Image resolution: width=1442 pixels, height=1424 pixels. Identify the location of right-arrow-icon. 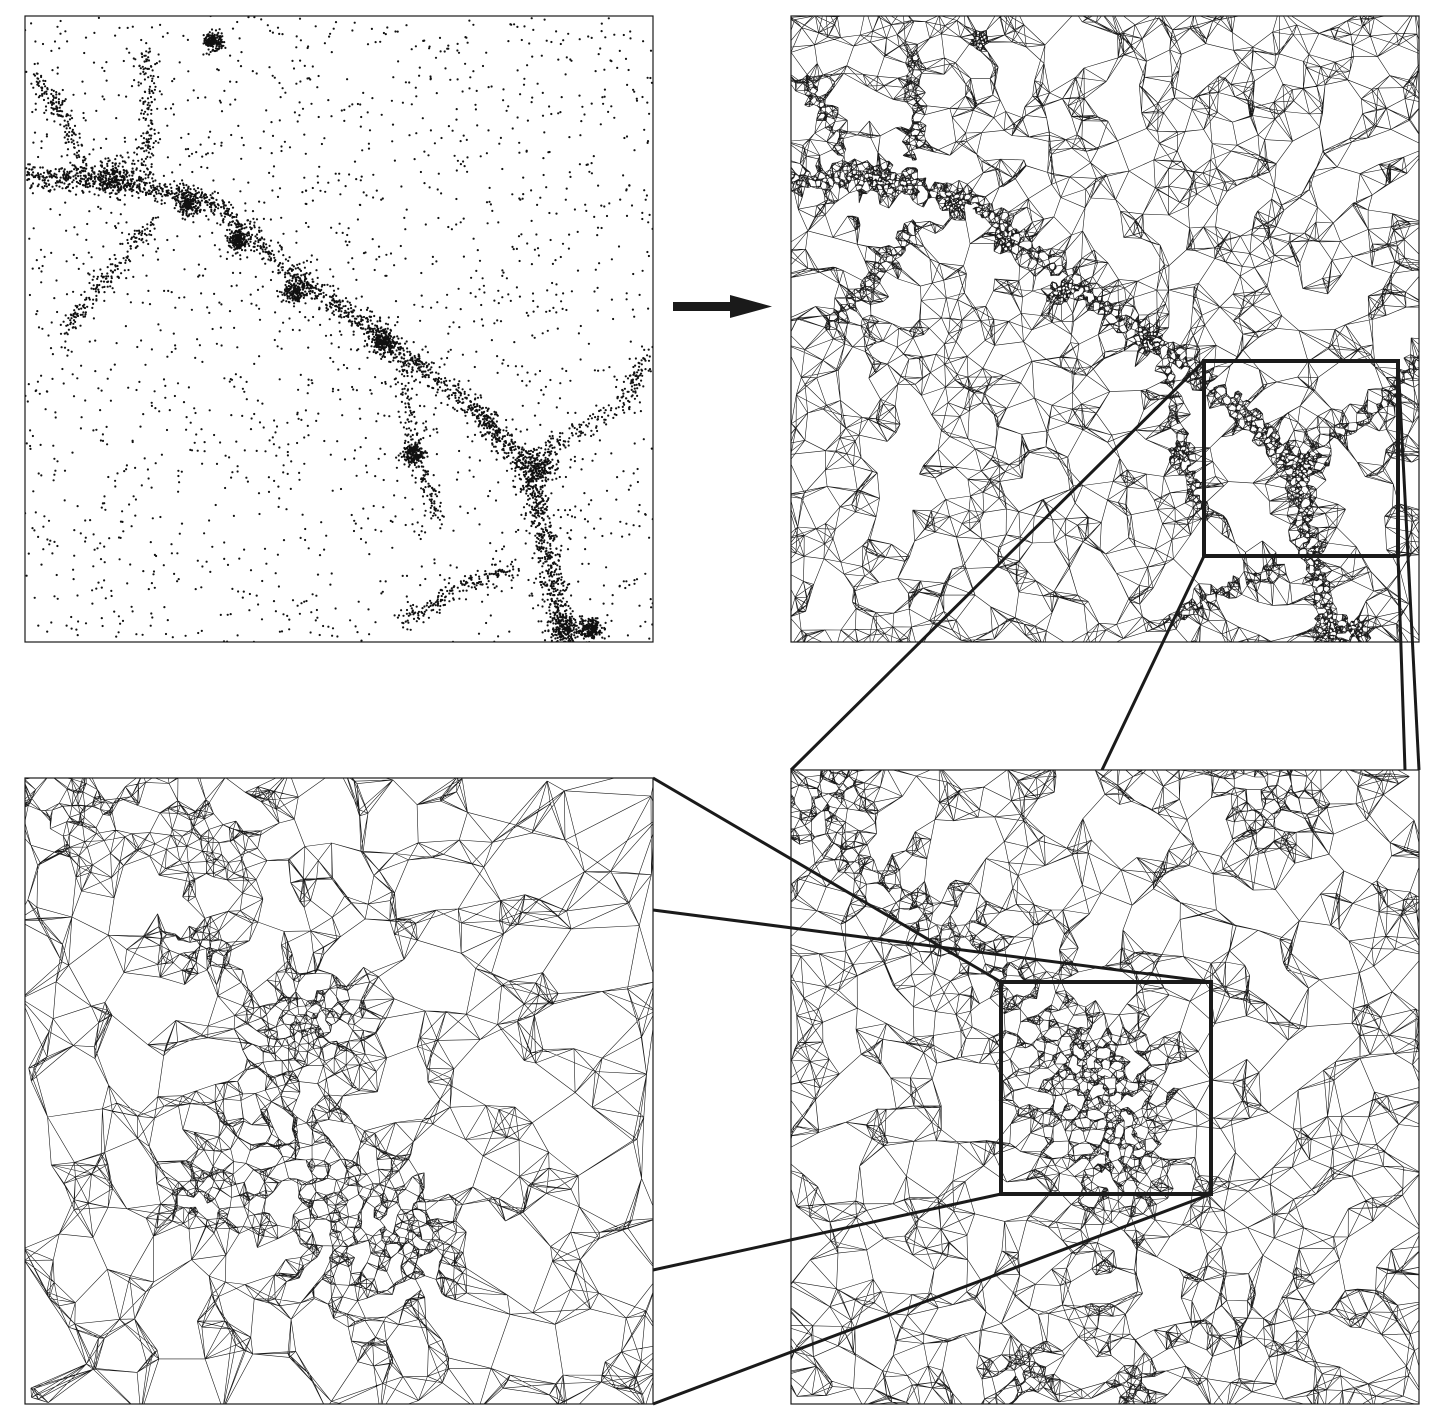
(722, 306).